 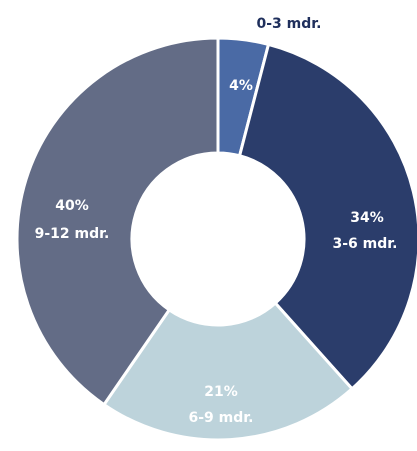 What do you see at coordinates (367, 218) in the screenshot?
I see `slice-percent-label: 34%` at bounding box center [367, 218].